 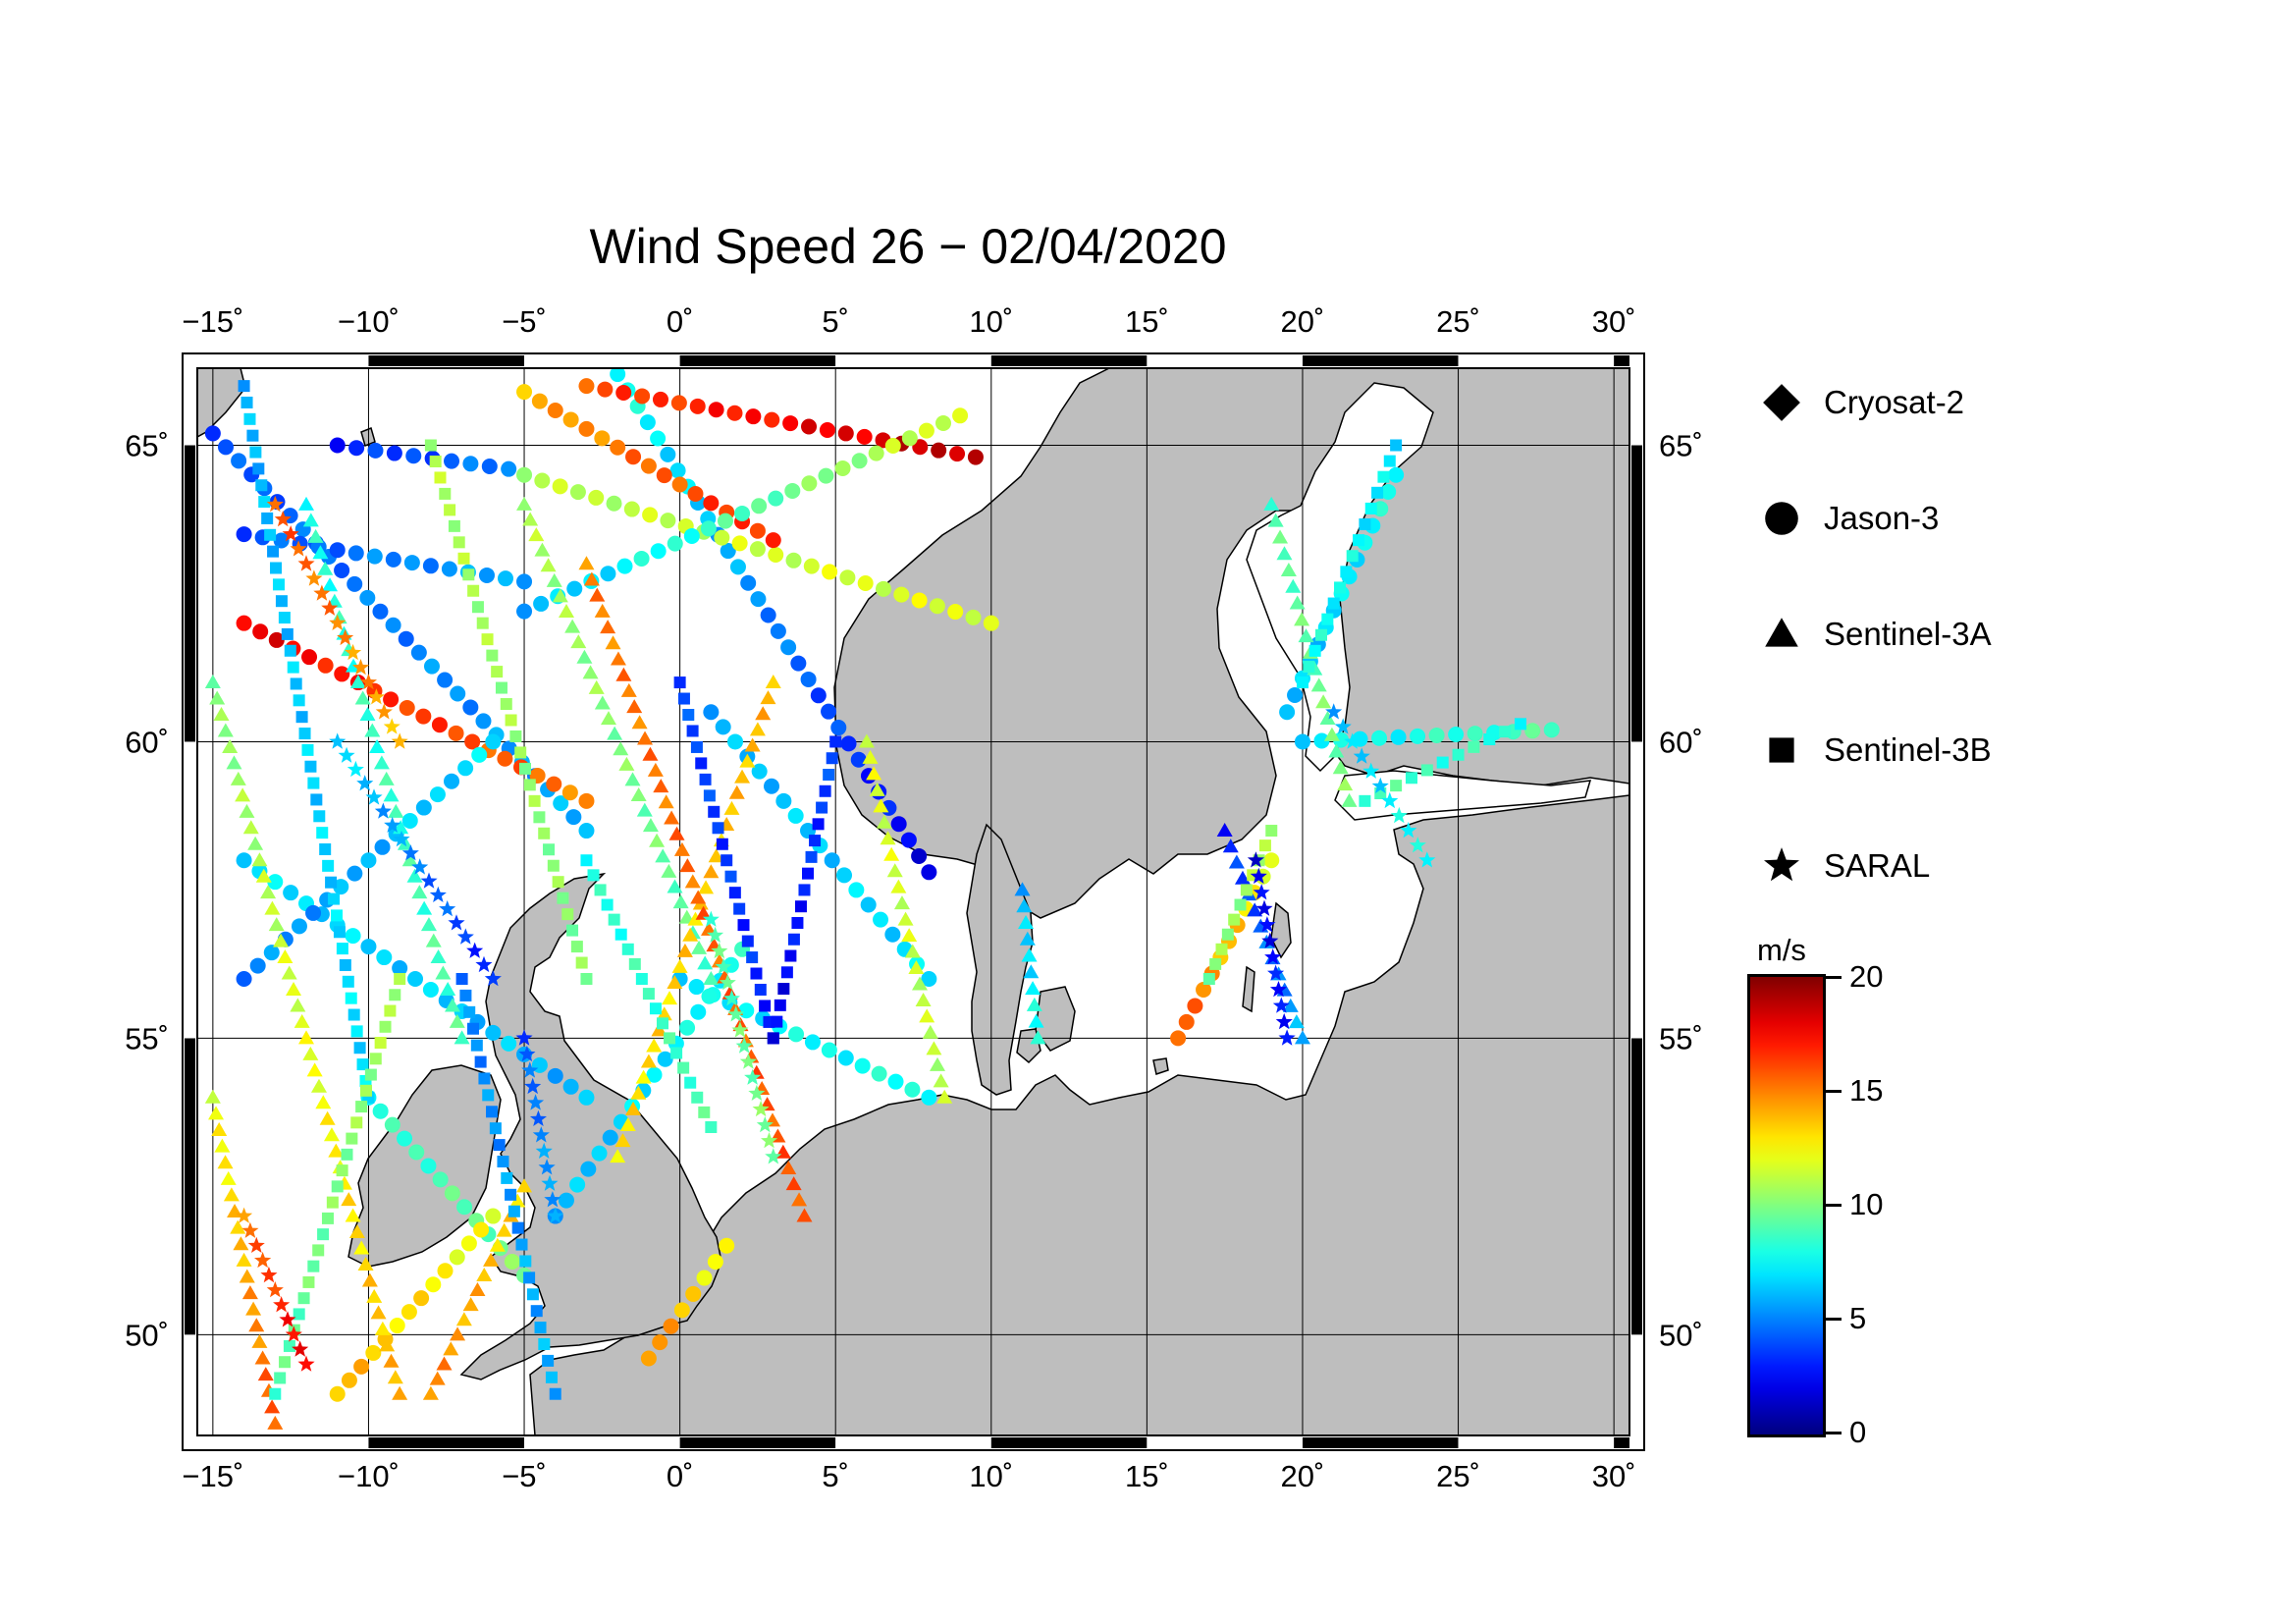 I want to click on colorbar-tick-label: 5, so click(x=1858, y=1318).